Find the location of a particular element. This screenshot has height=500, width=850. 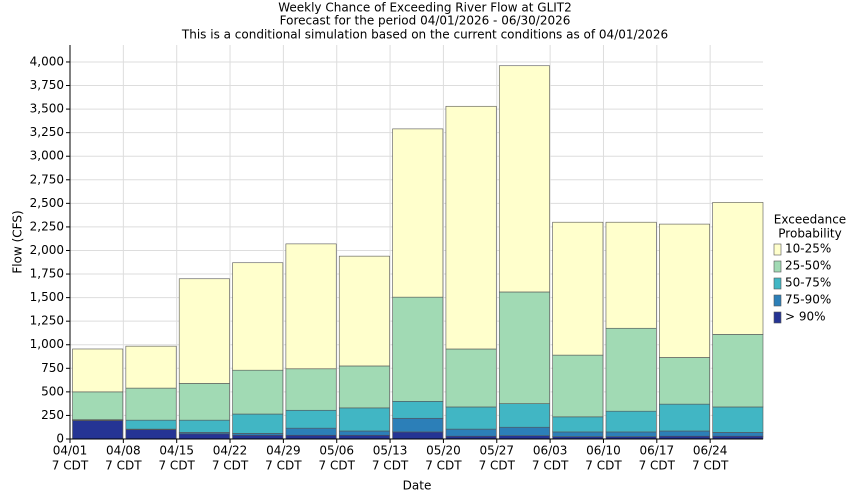

y-tick-label: 2,750 is located at coordinates (47, 179).